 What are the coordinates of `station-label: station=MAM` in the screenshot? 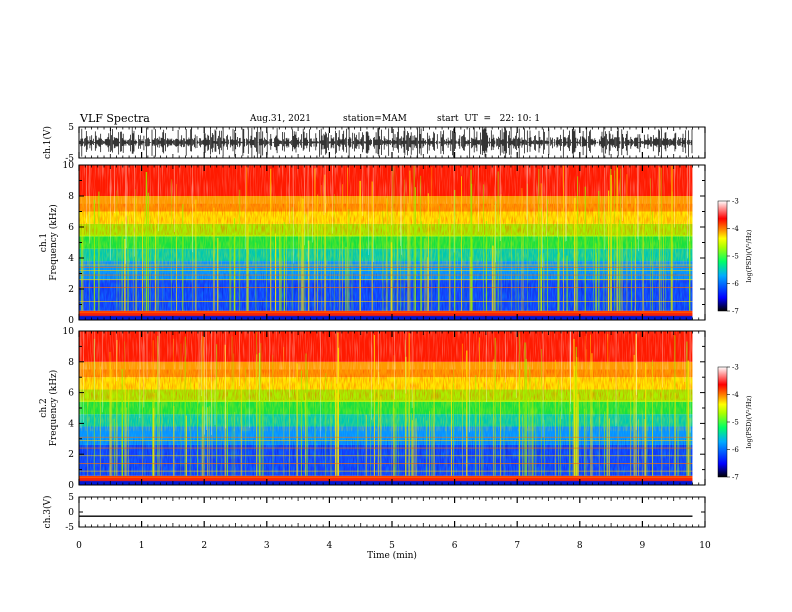 It's located at (375, 119).